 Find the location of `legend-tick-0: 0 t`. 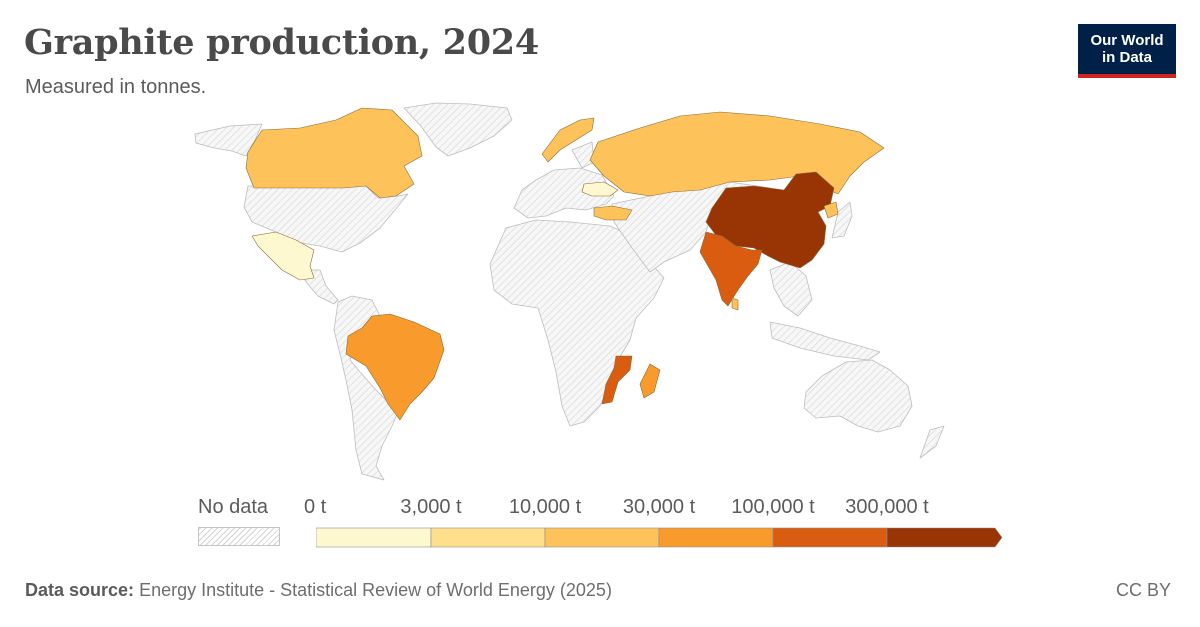

legend-tick-0: 0 t is located at coordinates (315, 507).